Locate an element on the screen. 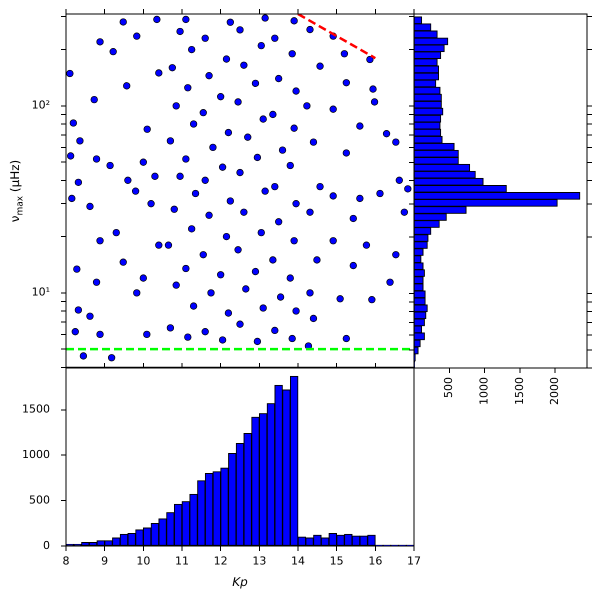 The image size is (600, 600). x-tick-label: 16 is located at coordinates (375, 561).